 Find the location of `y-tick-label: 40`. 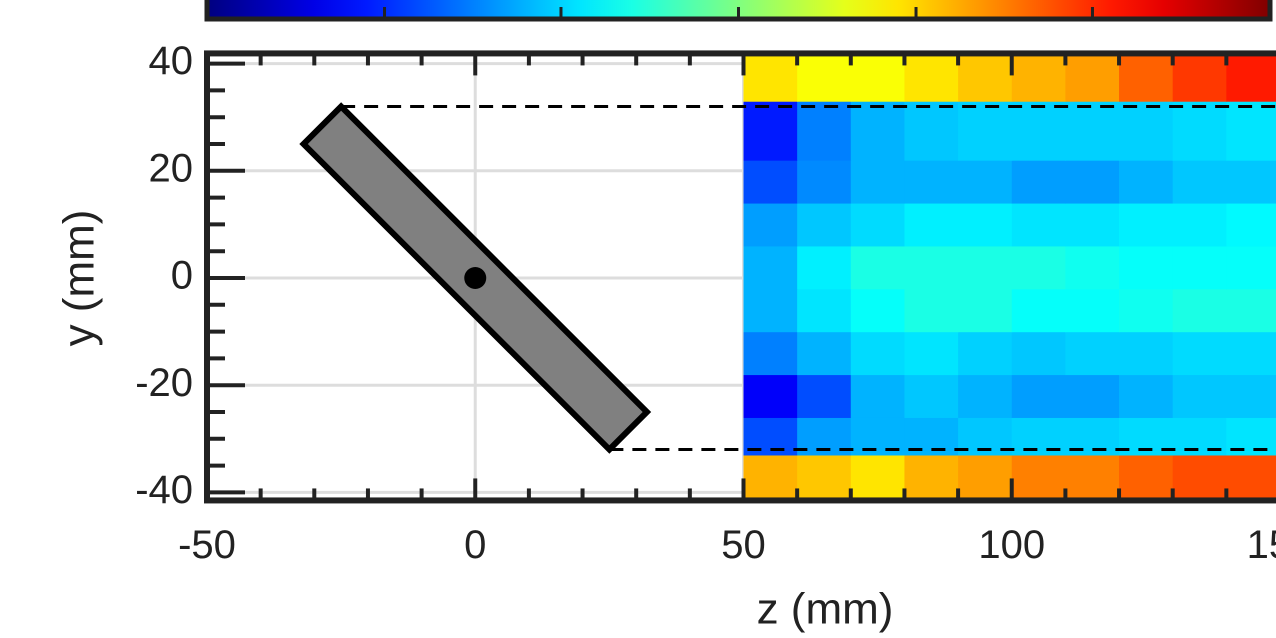

y-tick-label: 40 is located at coordinates (171, 61).